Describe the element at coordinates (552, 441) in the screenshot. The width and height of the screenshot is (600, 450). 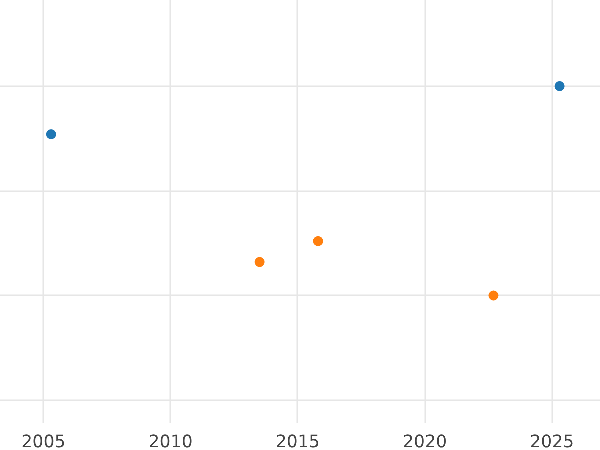
I see `x-tick-label: 2025` at that location.